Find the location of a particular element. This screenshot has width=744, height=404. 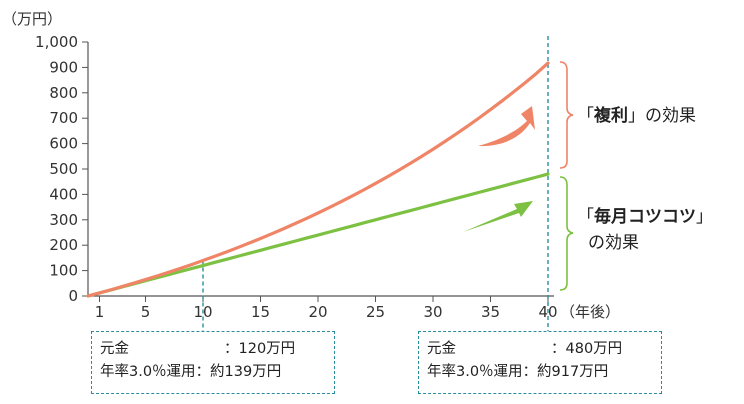

saving-brace is located at coordinates (566, 233).